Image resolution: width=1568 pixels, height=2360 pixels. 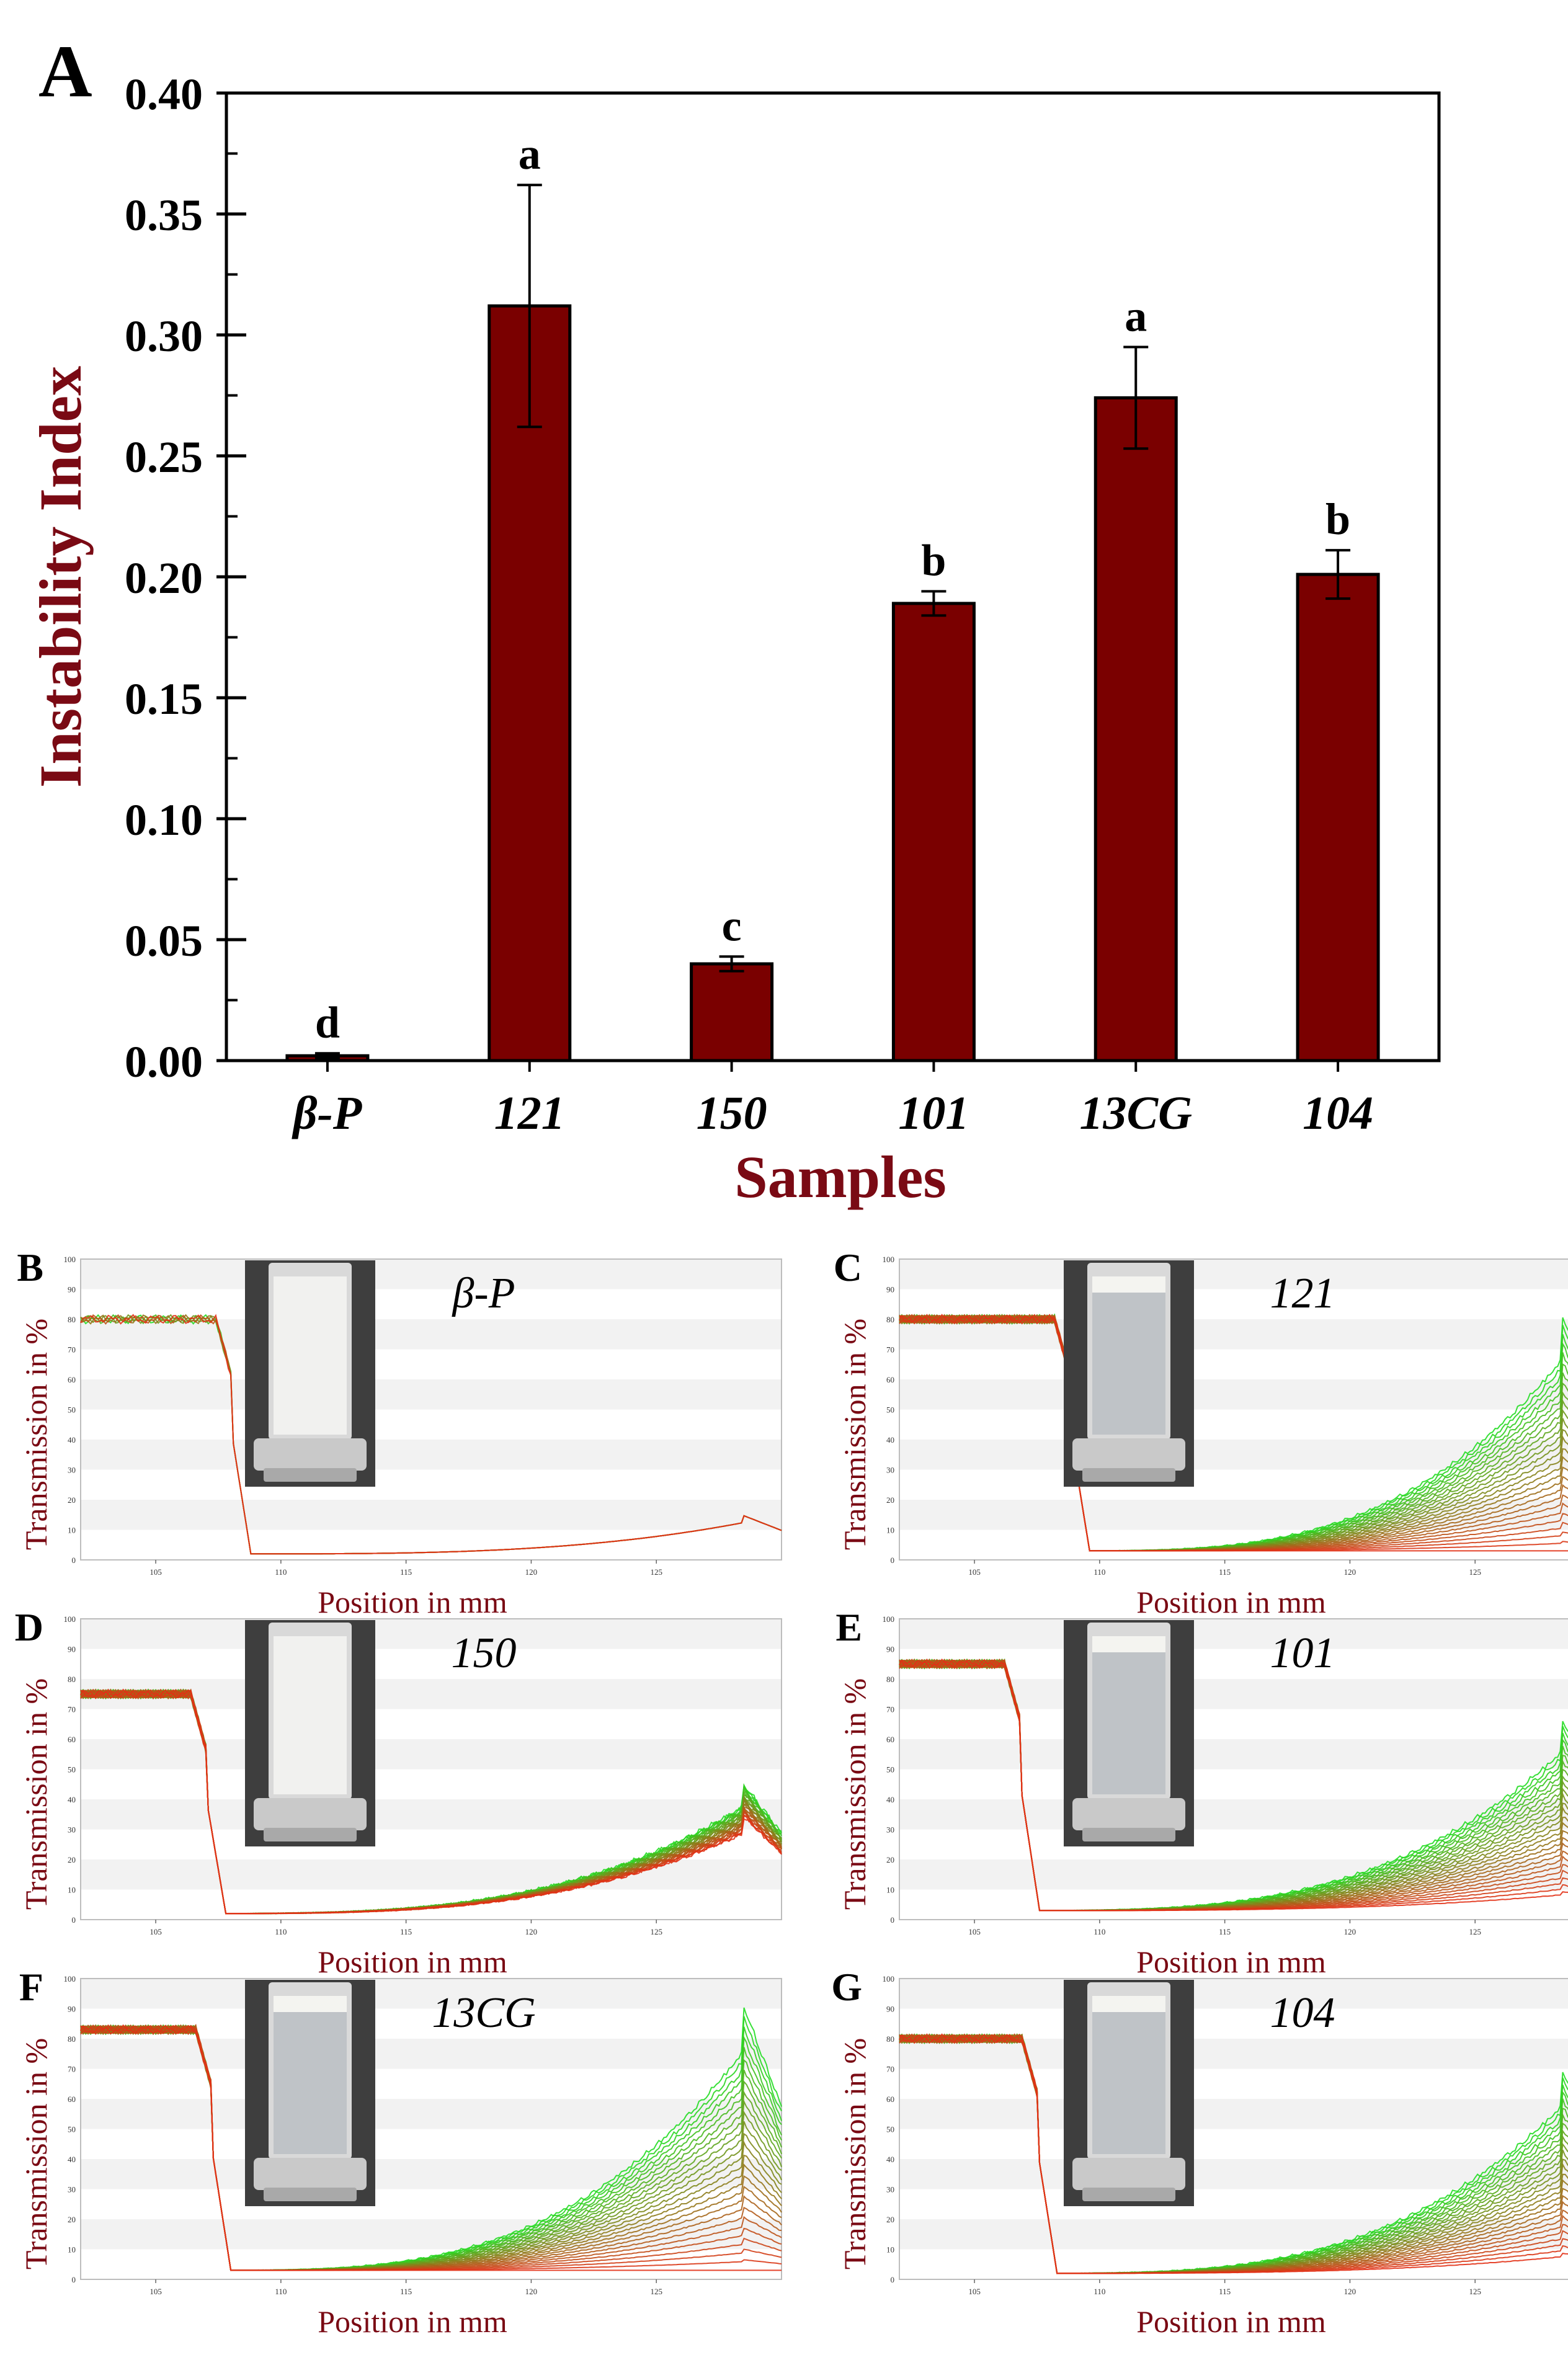 I want to click on y-tick-label: 0.00, so click(x=164, y=1062).